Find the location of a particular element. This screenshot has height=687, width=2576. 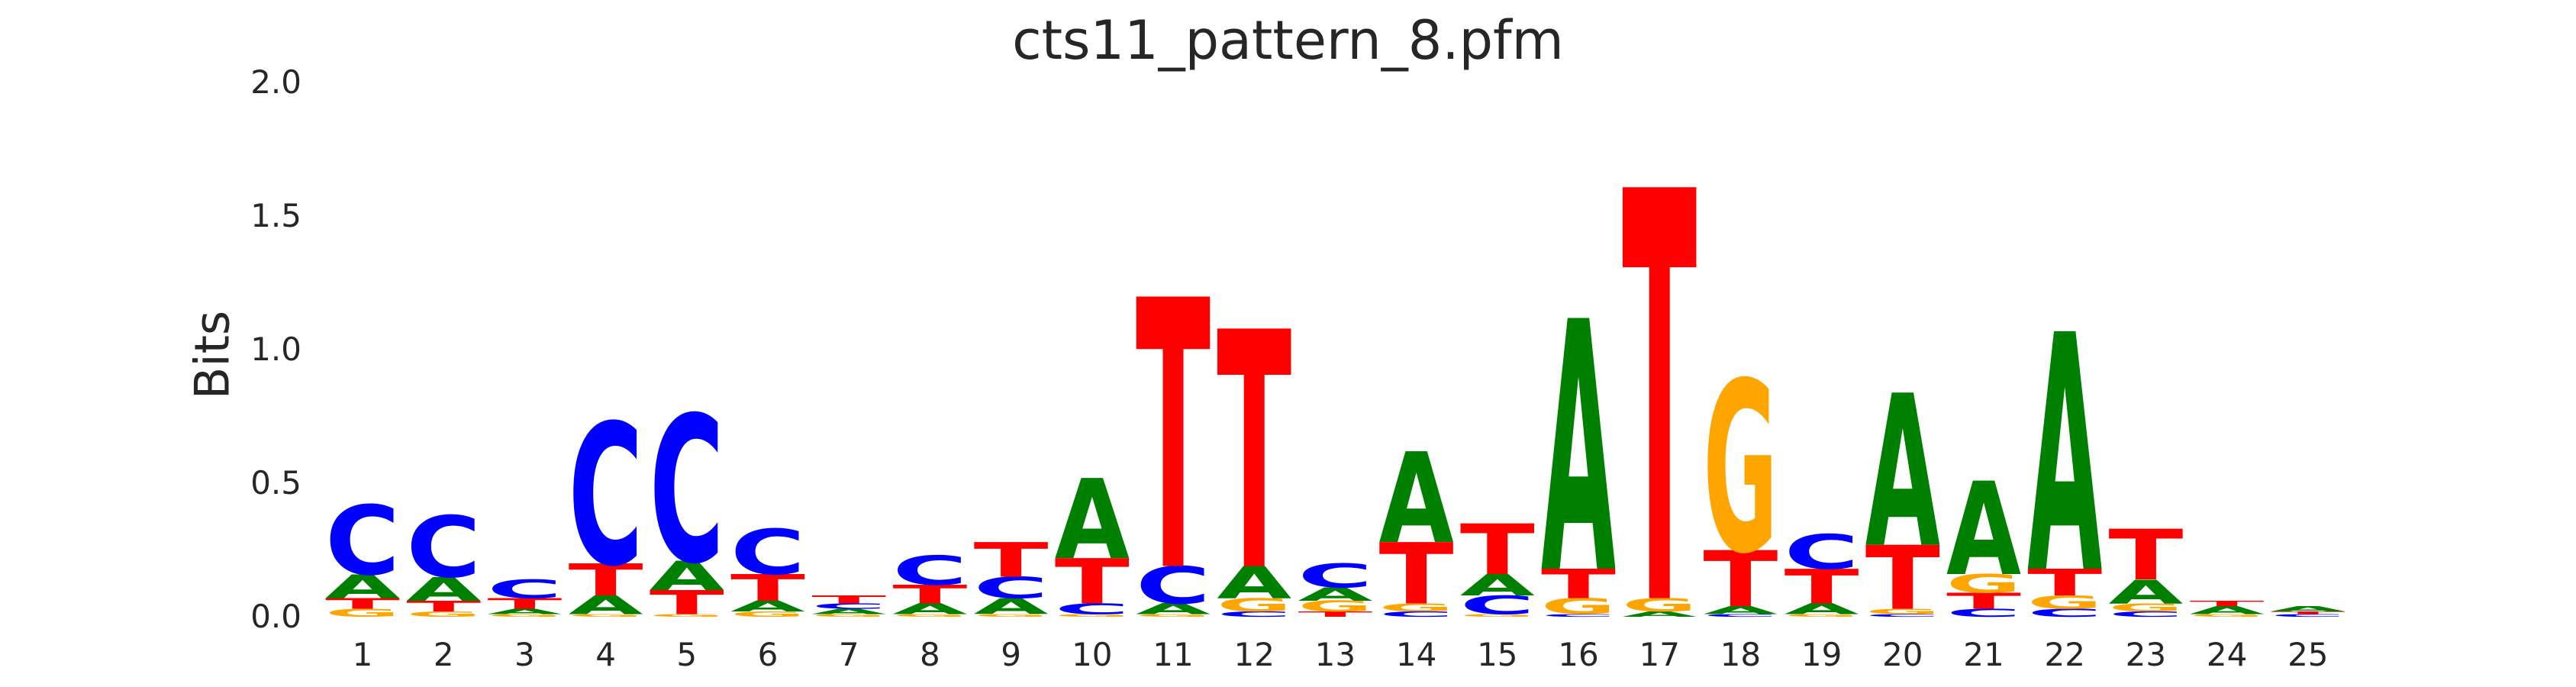

x-tick-label: 11 is located at coordinates (1173, 654).